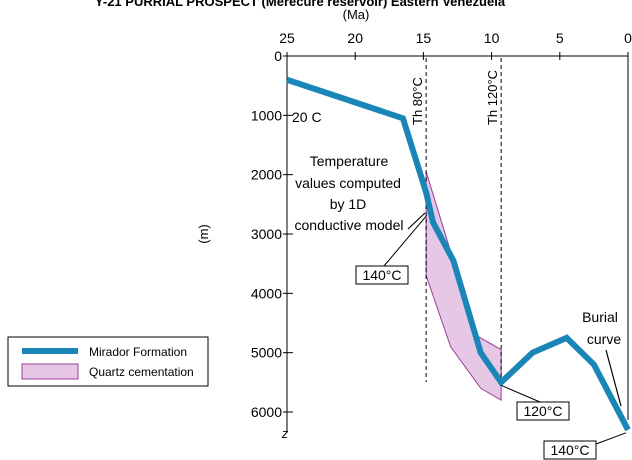 The width and height of the screenshot is (632, 460). I want to click on model-note-pointer, so click(416, 221).